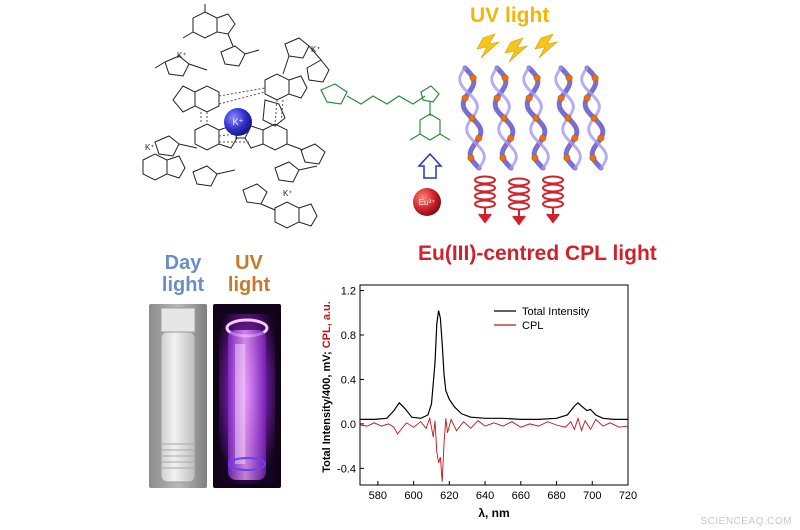 Image resolution: width=800 pixels, height=530 pixels. I want to click on uv-light-label: UV light, so click(249, 274).